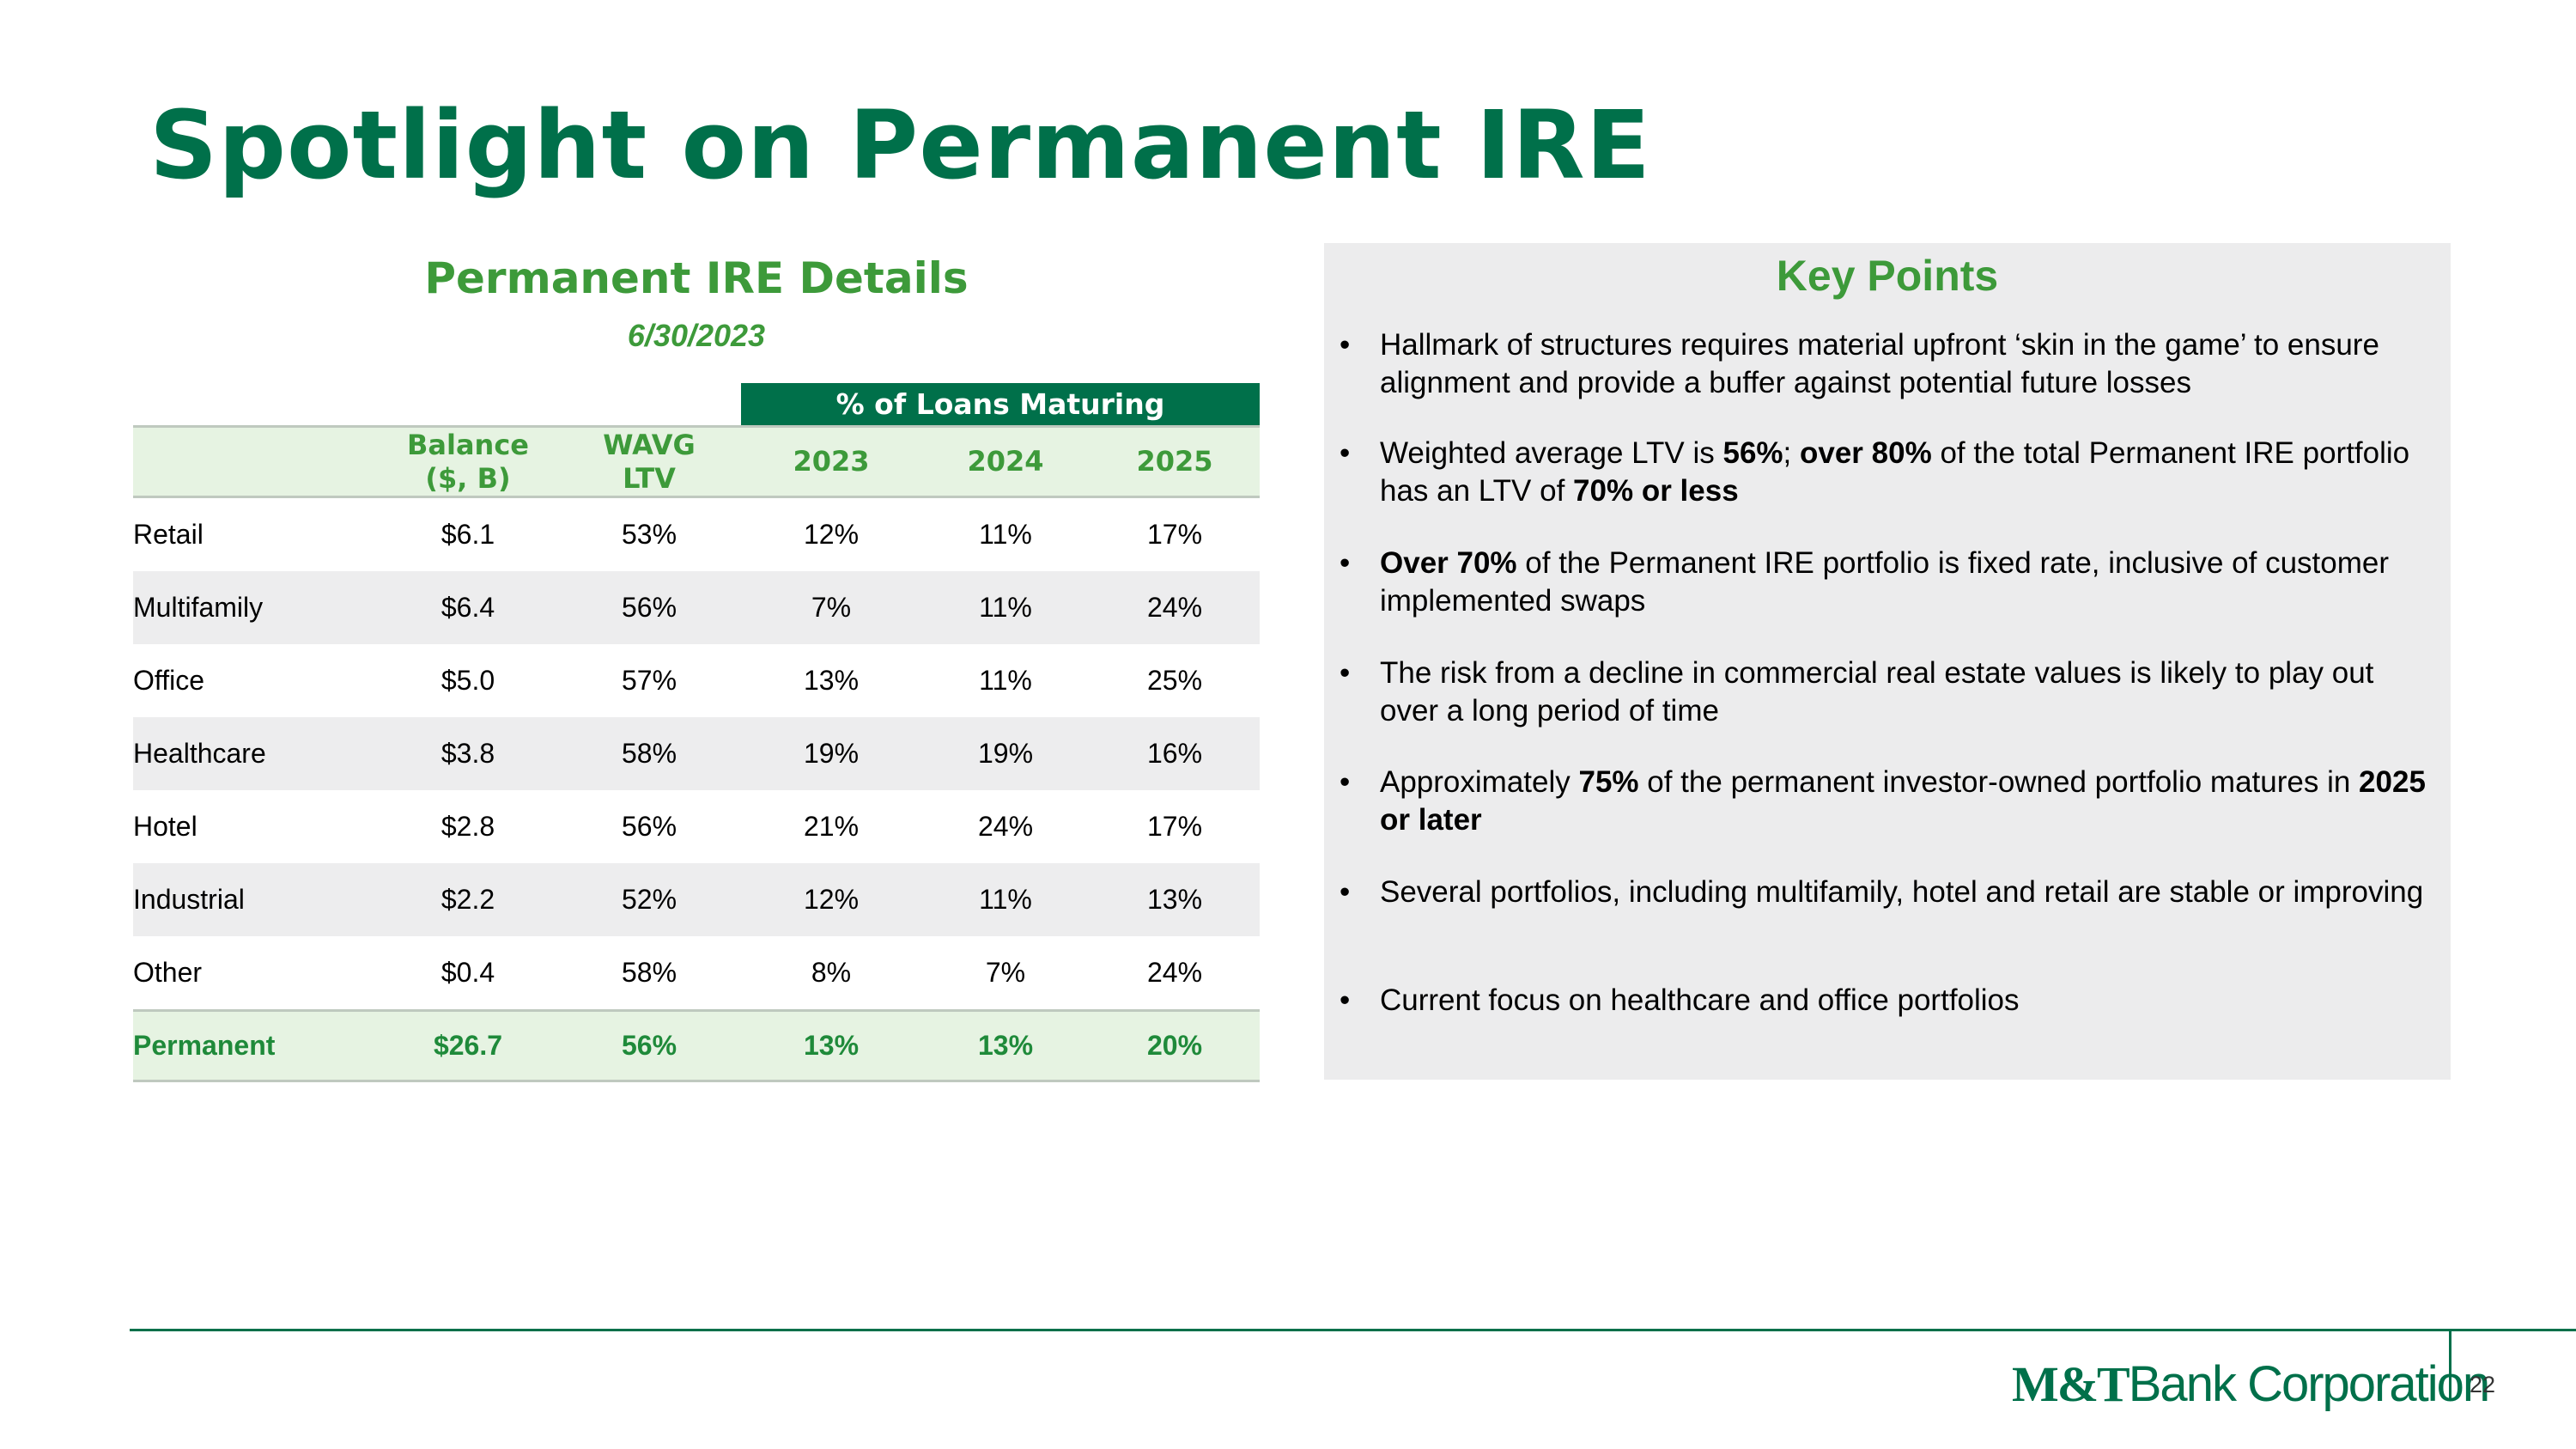 The width and height of the screenshot is (2576, 1449). Describe the element at coordinates (649, 900) in the screenshot. I see `table-cell: 52%` at that location.